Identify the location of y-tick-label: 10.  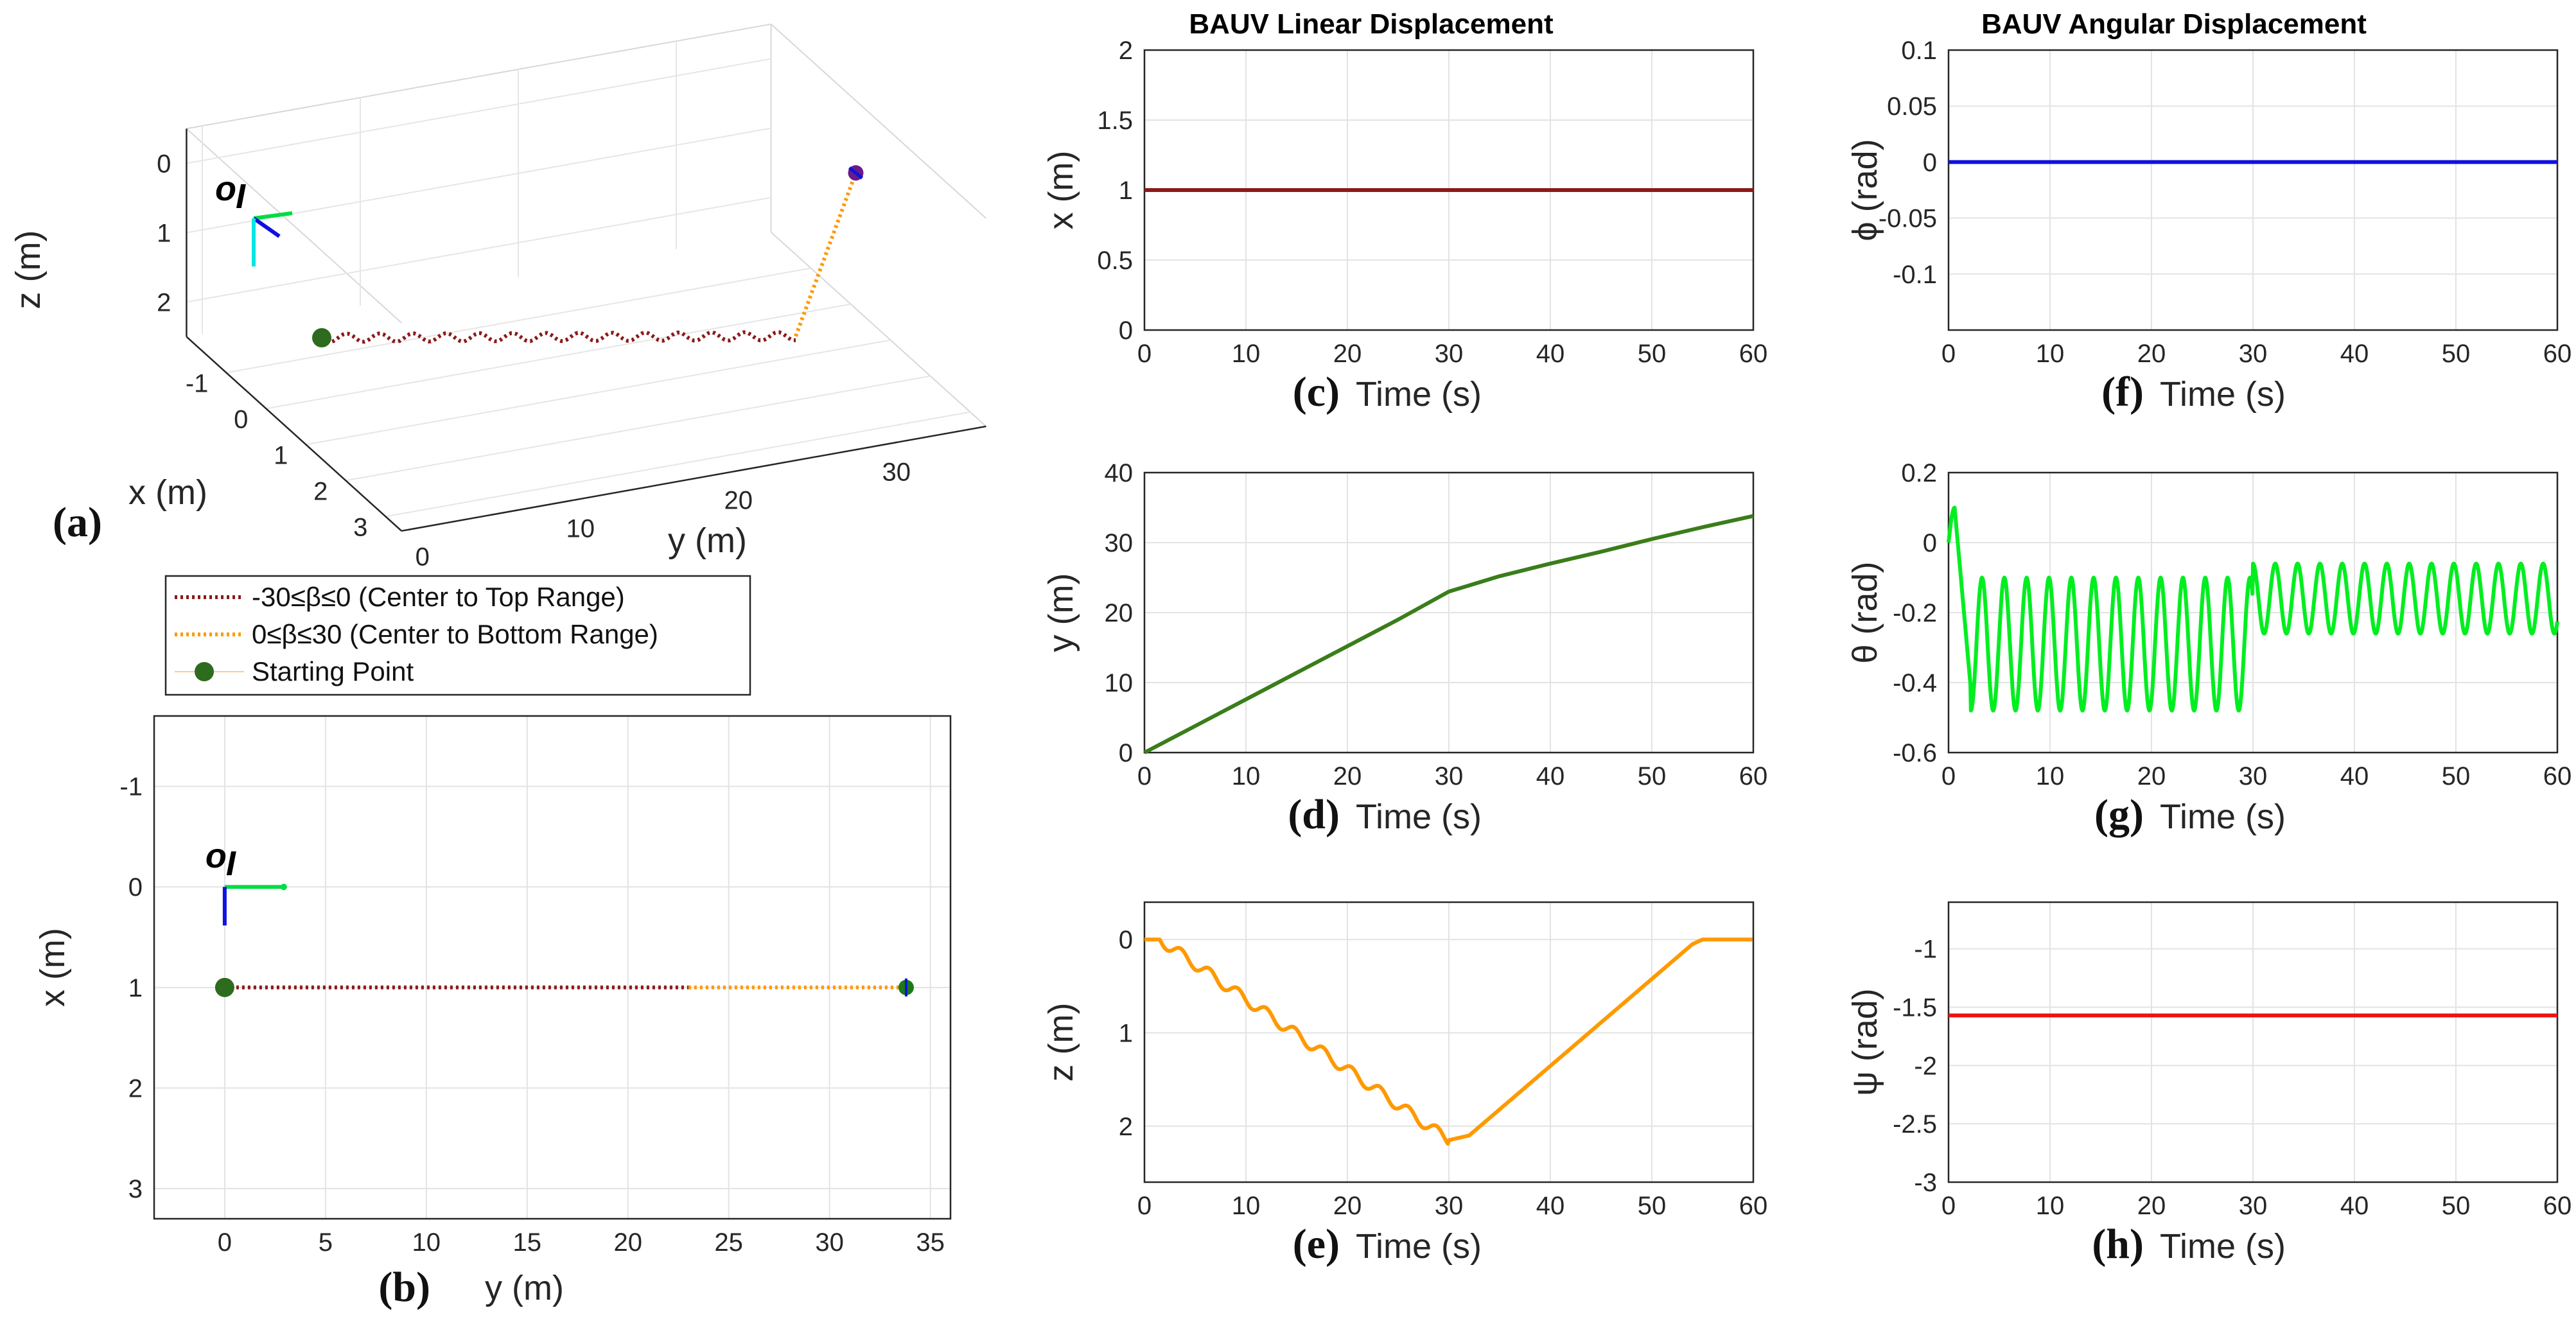
(580, 528).